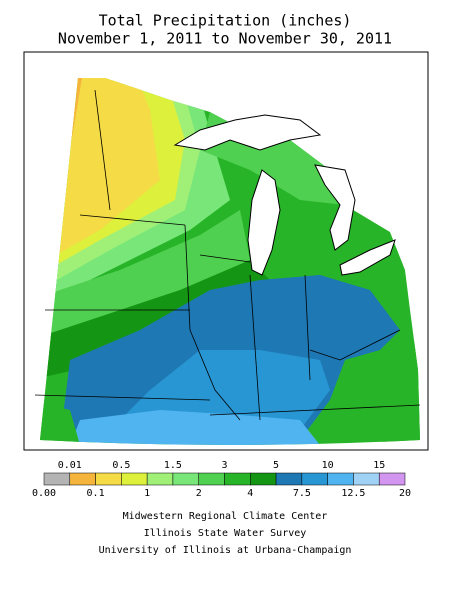 The image size is (450, 600). Describe the element at coordinates (173, 465) in the screenshot. I see `legend-label: 1.5` at that location.